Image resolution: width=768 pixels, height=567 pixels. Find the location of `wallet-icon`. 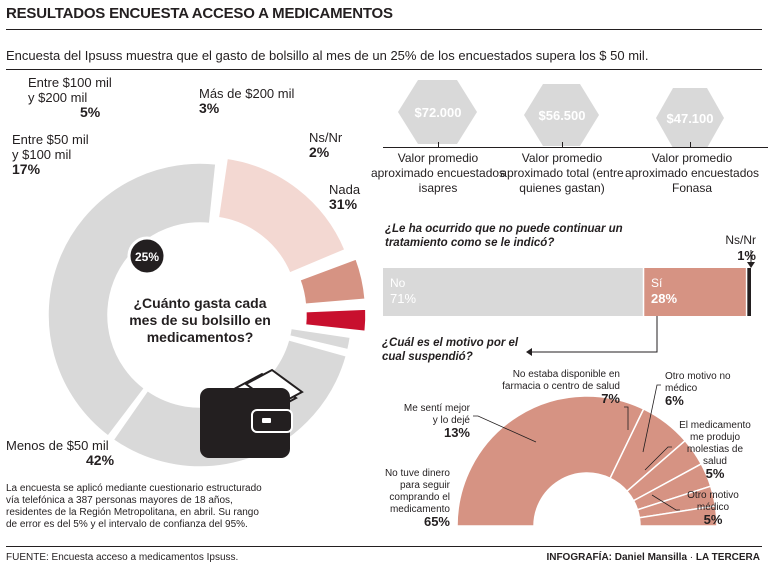

wallet-icon is located at coordinates (252, 413).